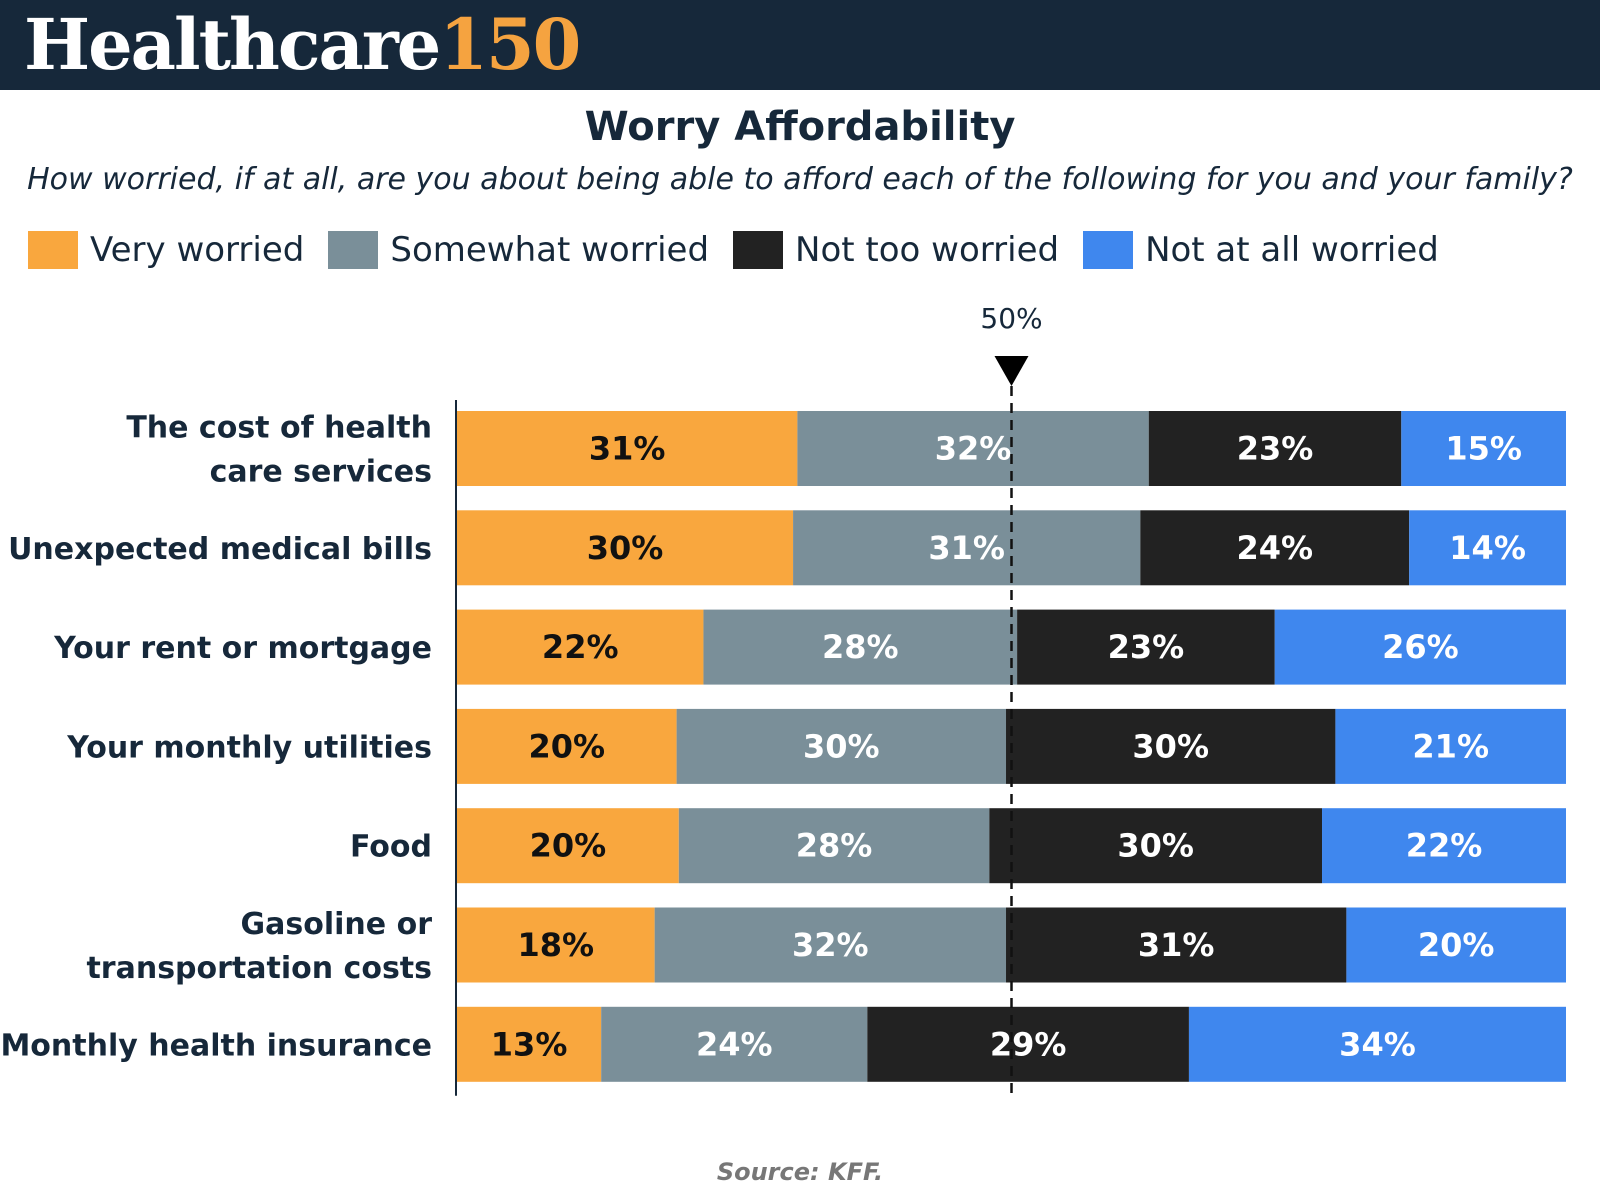  I want to click on category-label-line: Unexpected medical bills, so click(220, 549).